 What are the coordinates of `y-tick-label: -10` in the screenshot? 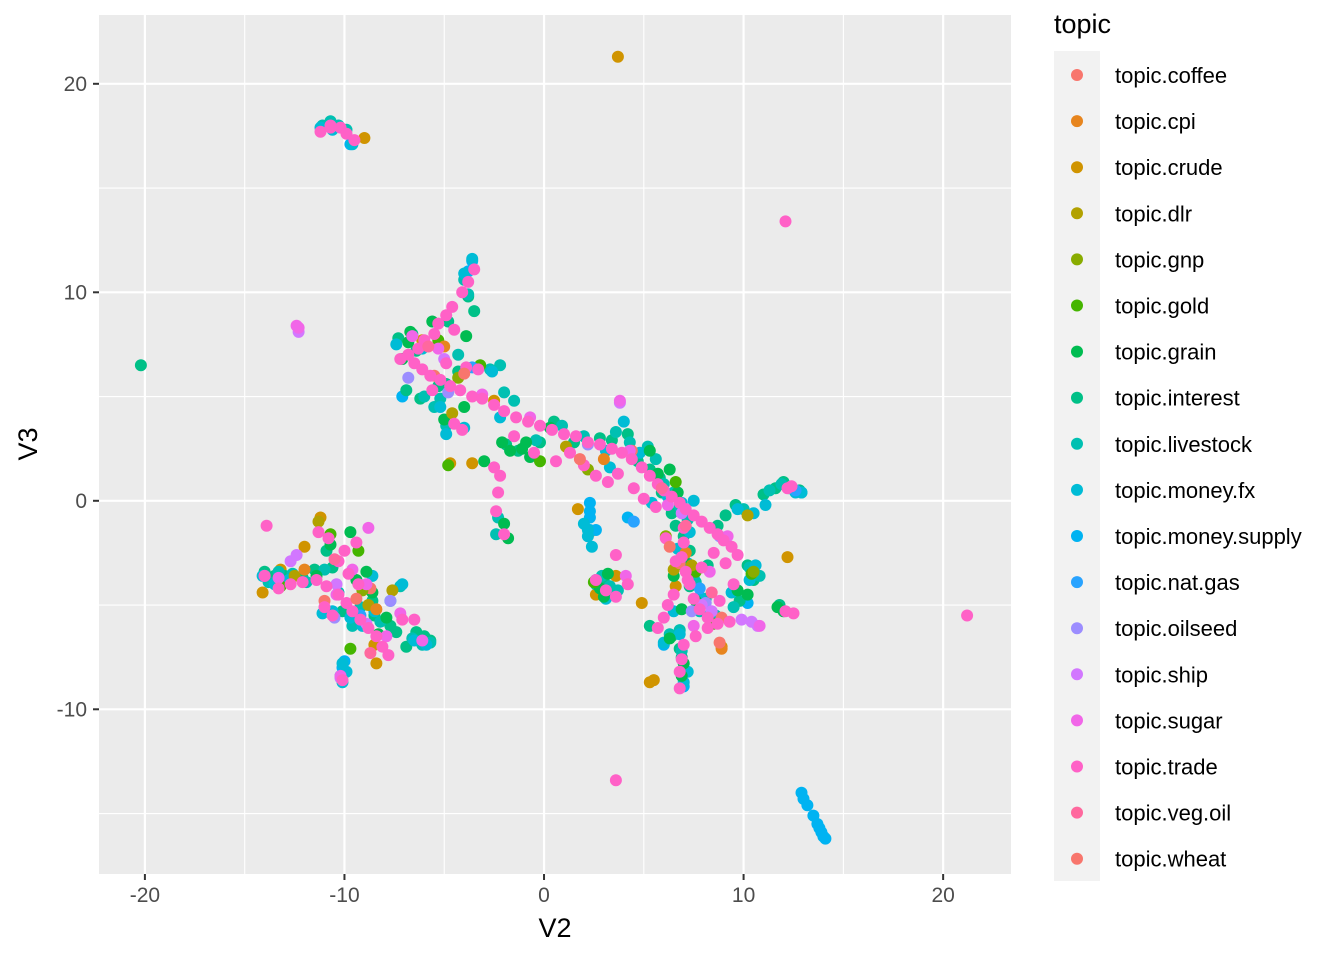 It's located at (72, 709).